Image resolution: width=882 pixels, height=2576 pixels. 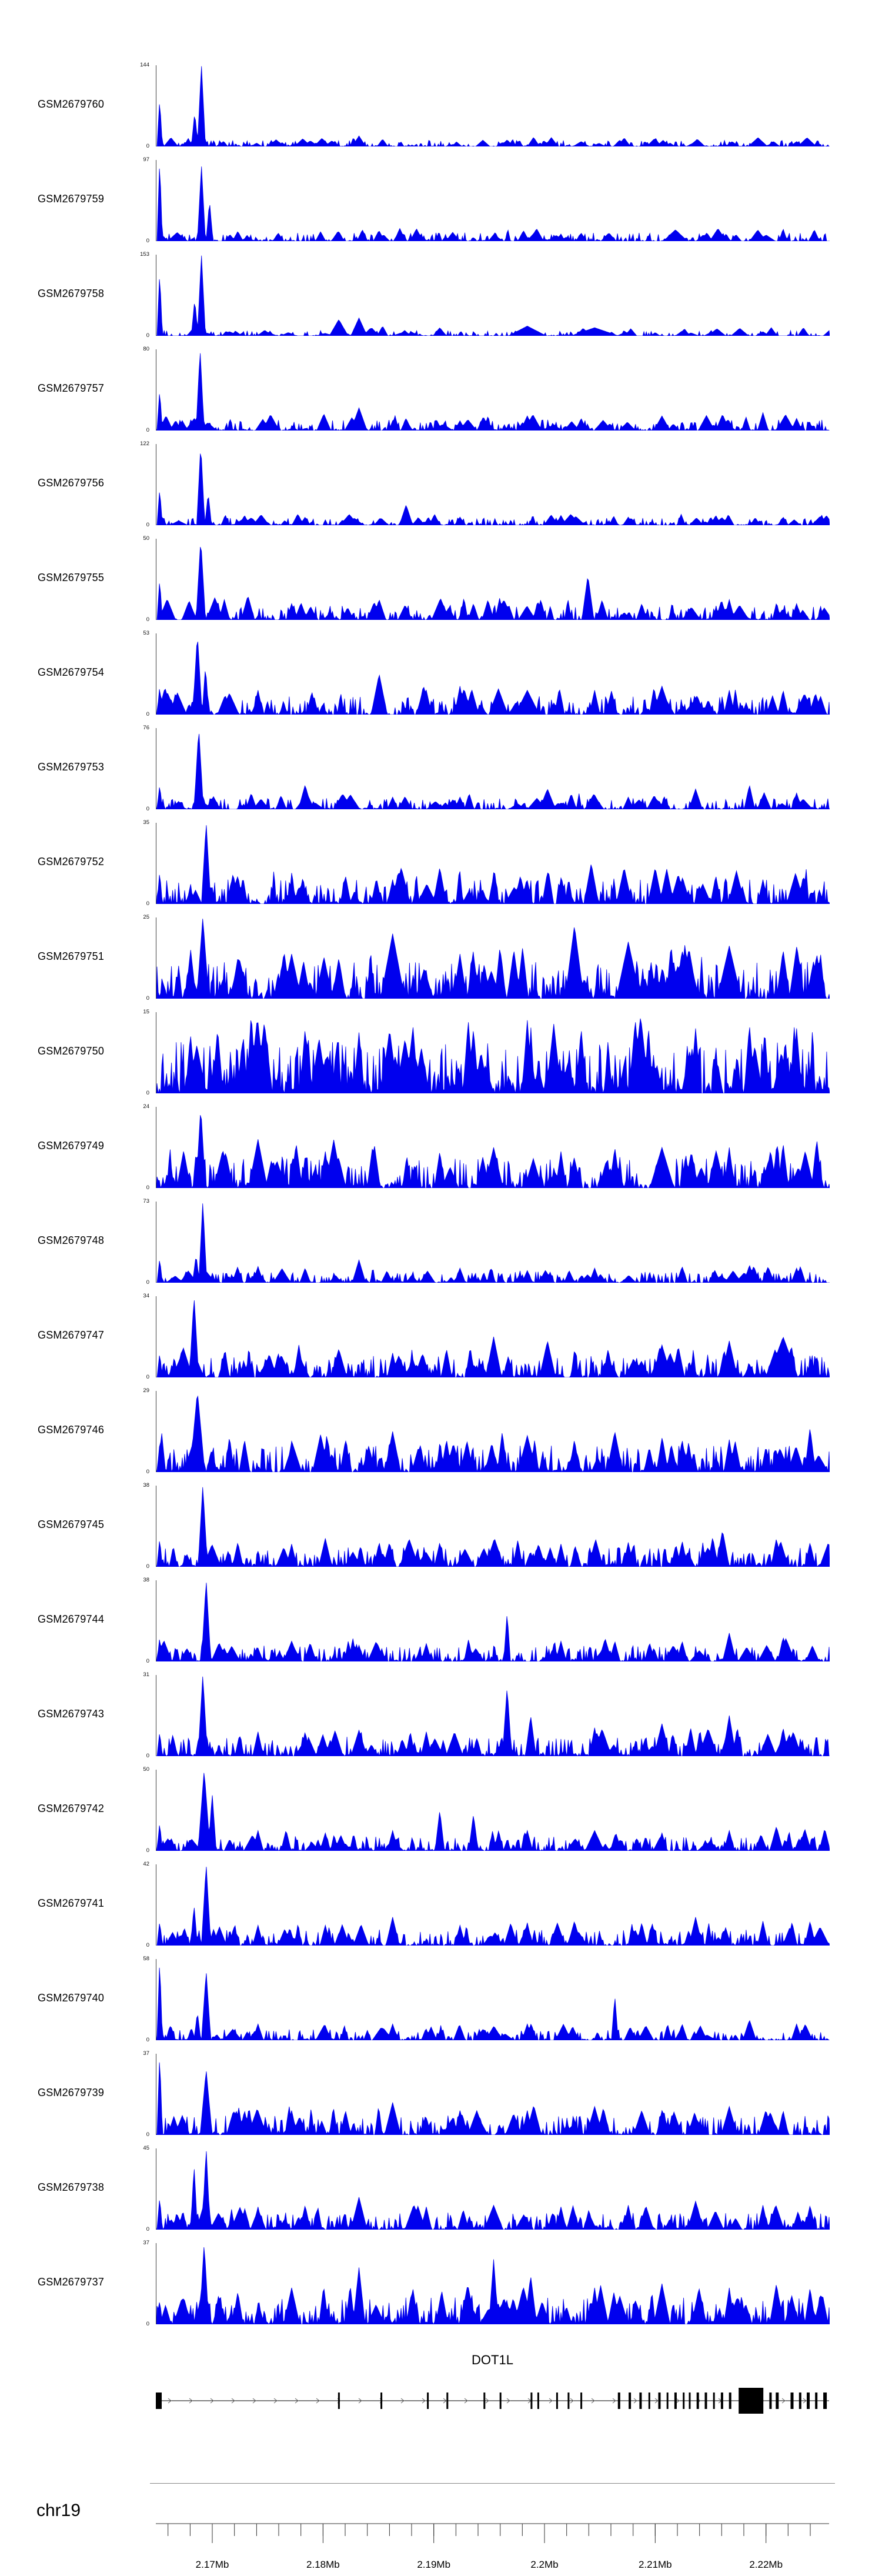 I want to click on y-axis-max-label: 153, so click(x=144, y=254).